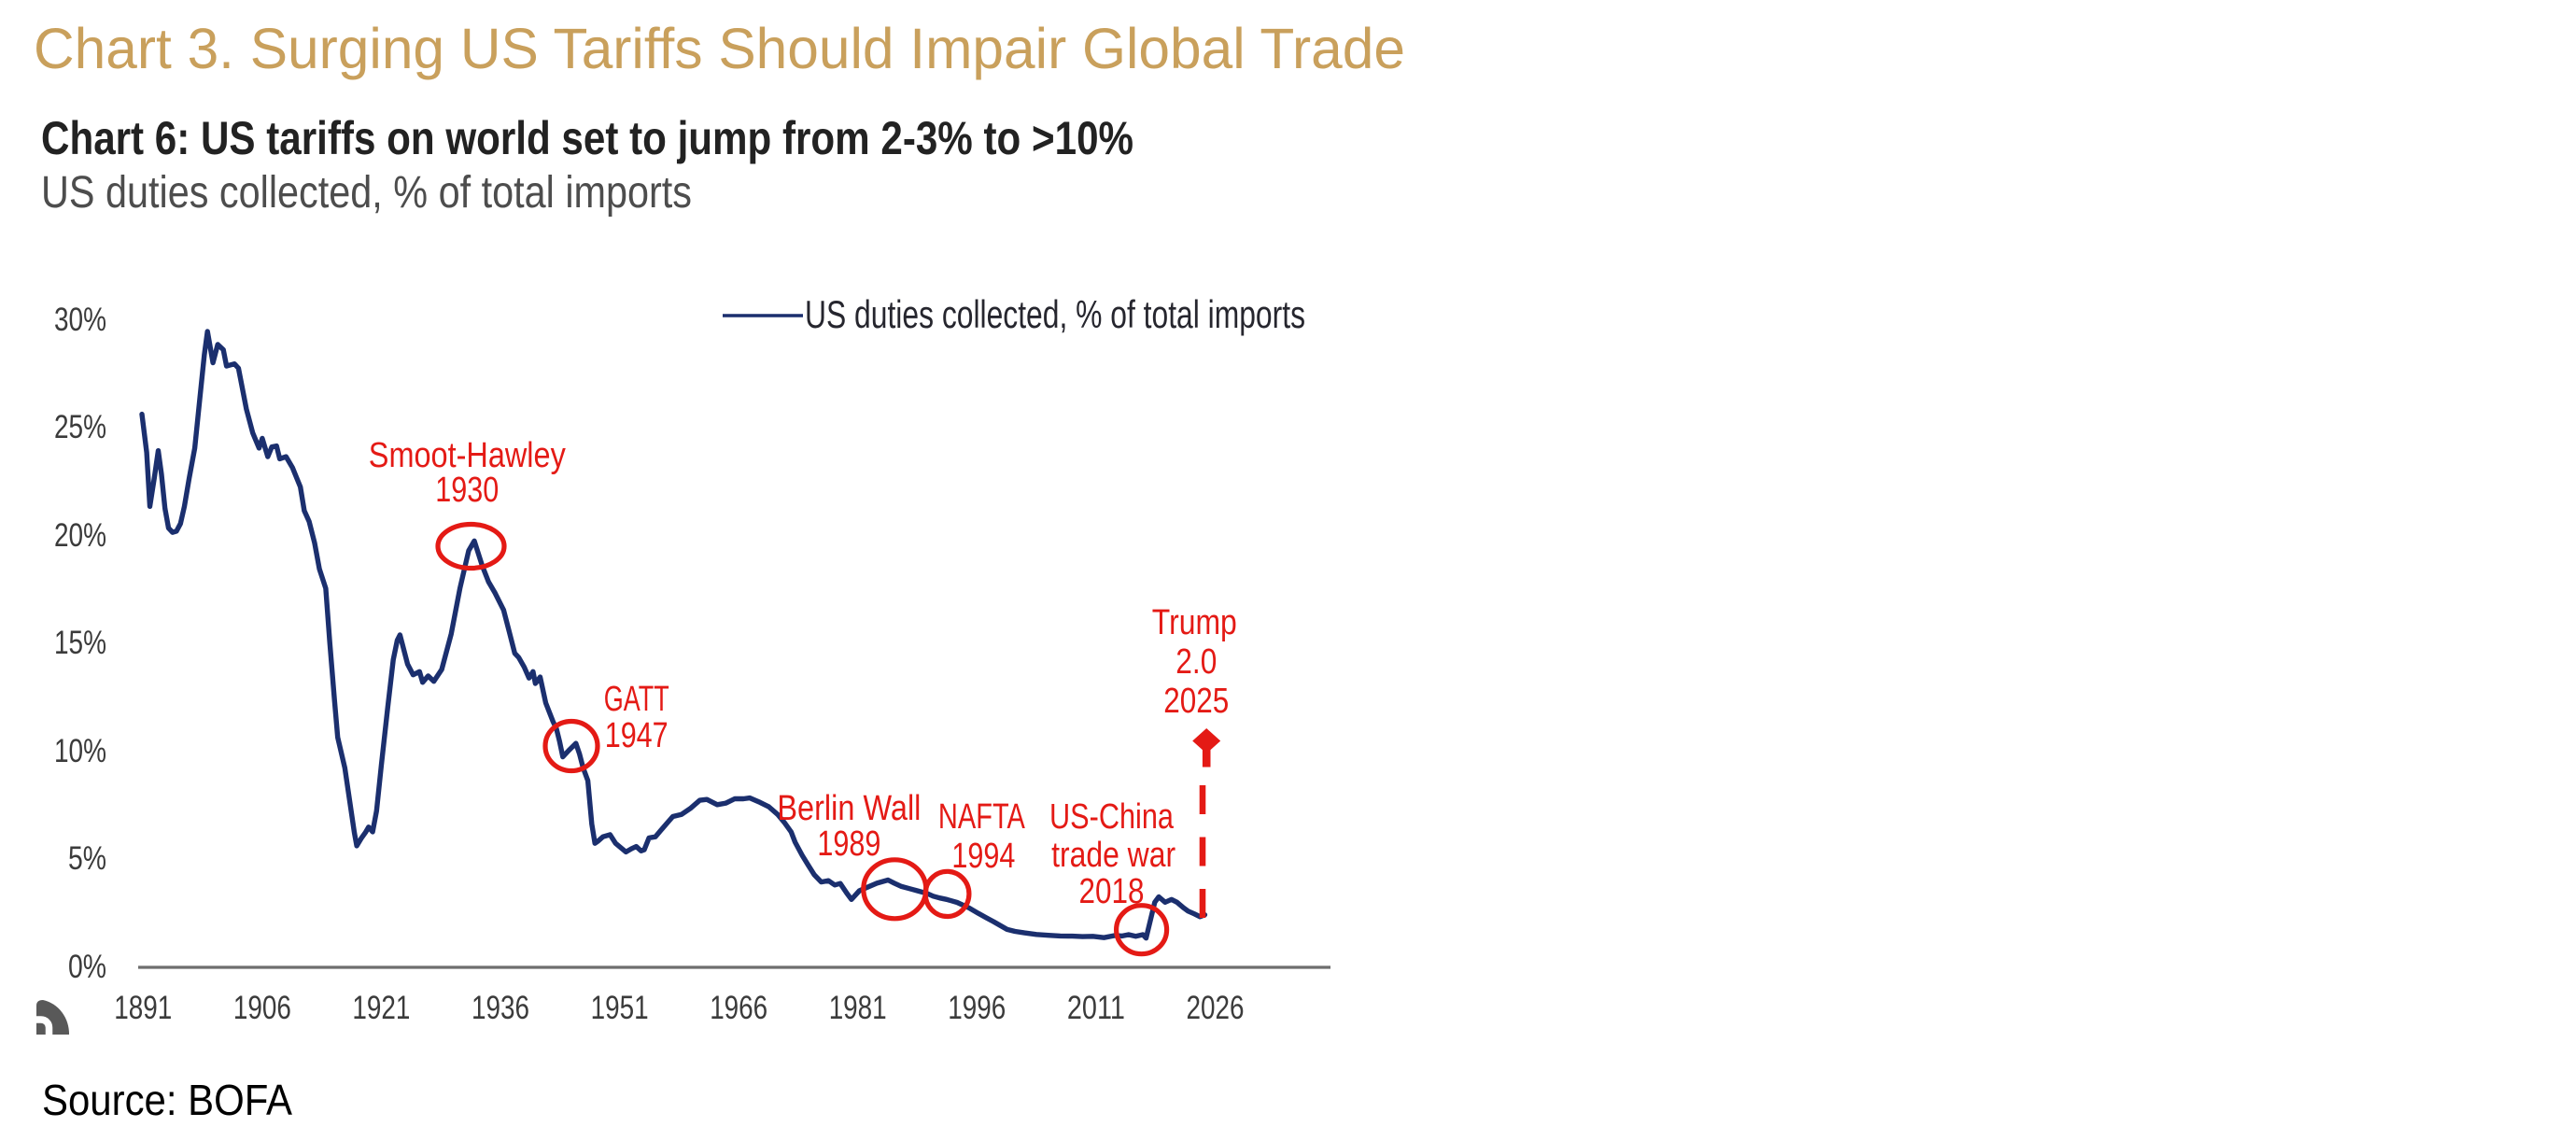 The width and height of the screenshot is (2576, 1141). Describe the element at coordinates (636, 699) in the screenshot. I see `svg-text: GATT` at that location.